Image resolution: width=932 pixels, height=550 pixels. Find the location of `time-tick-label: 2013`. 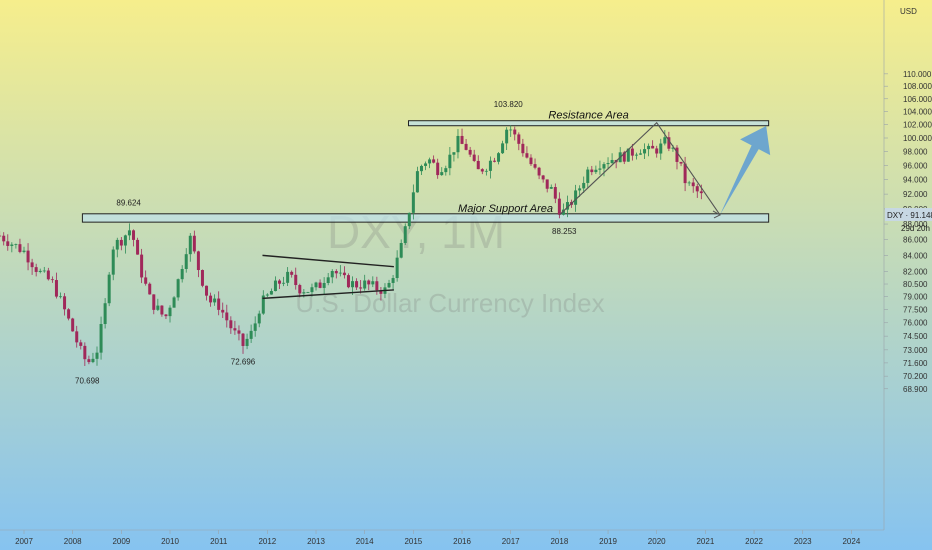

time-tick-label: 2013 is located at coordinates (316, 541).